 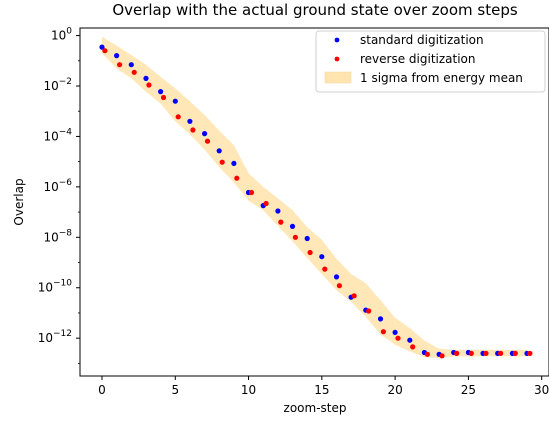 What do you see at coordinates (248, 390) in the screenshot?
I see `x-tick-label: 10` at bounding box center [248, 390].